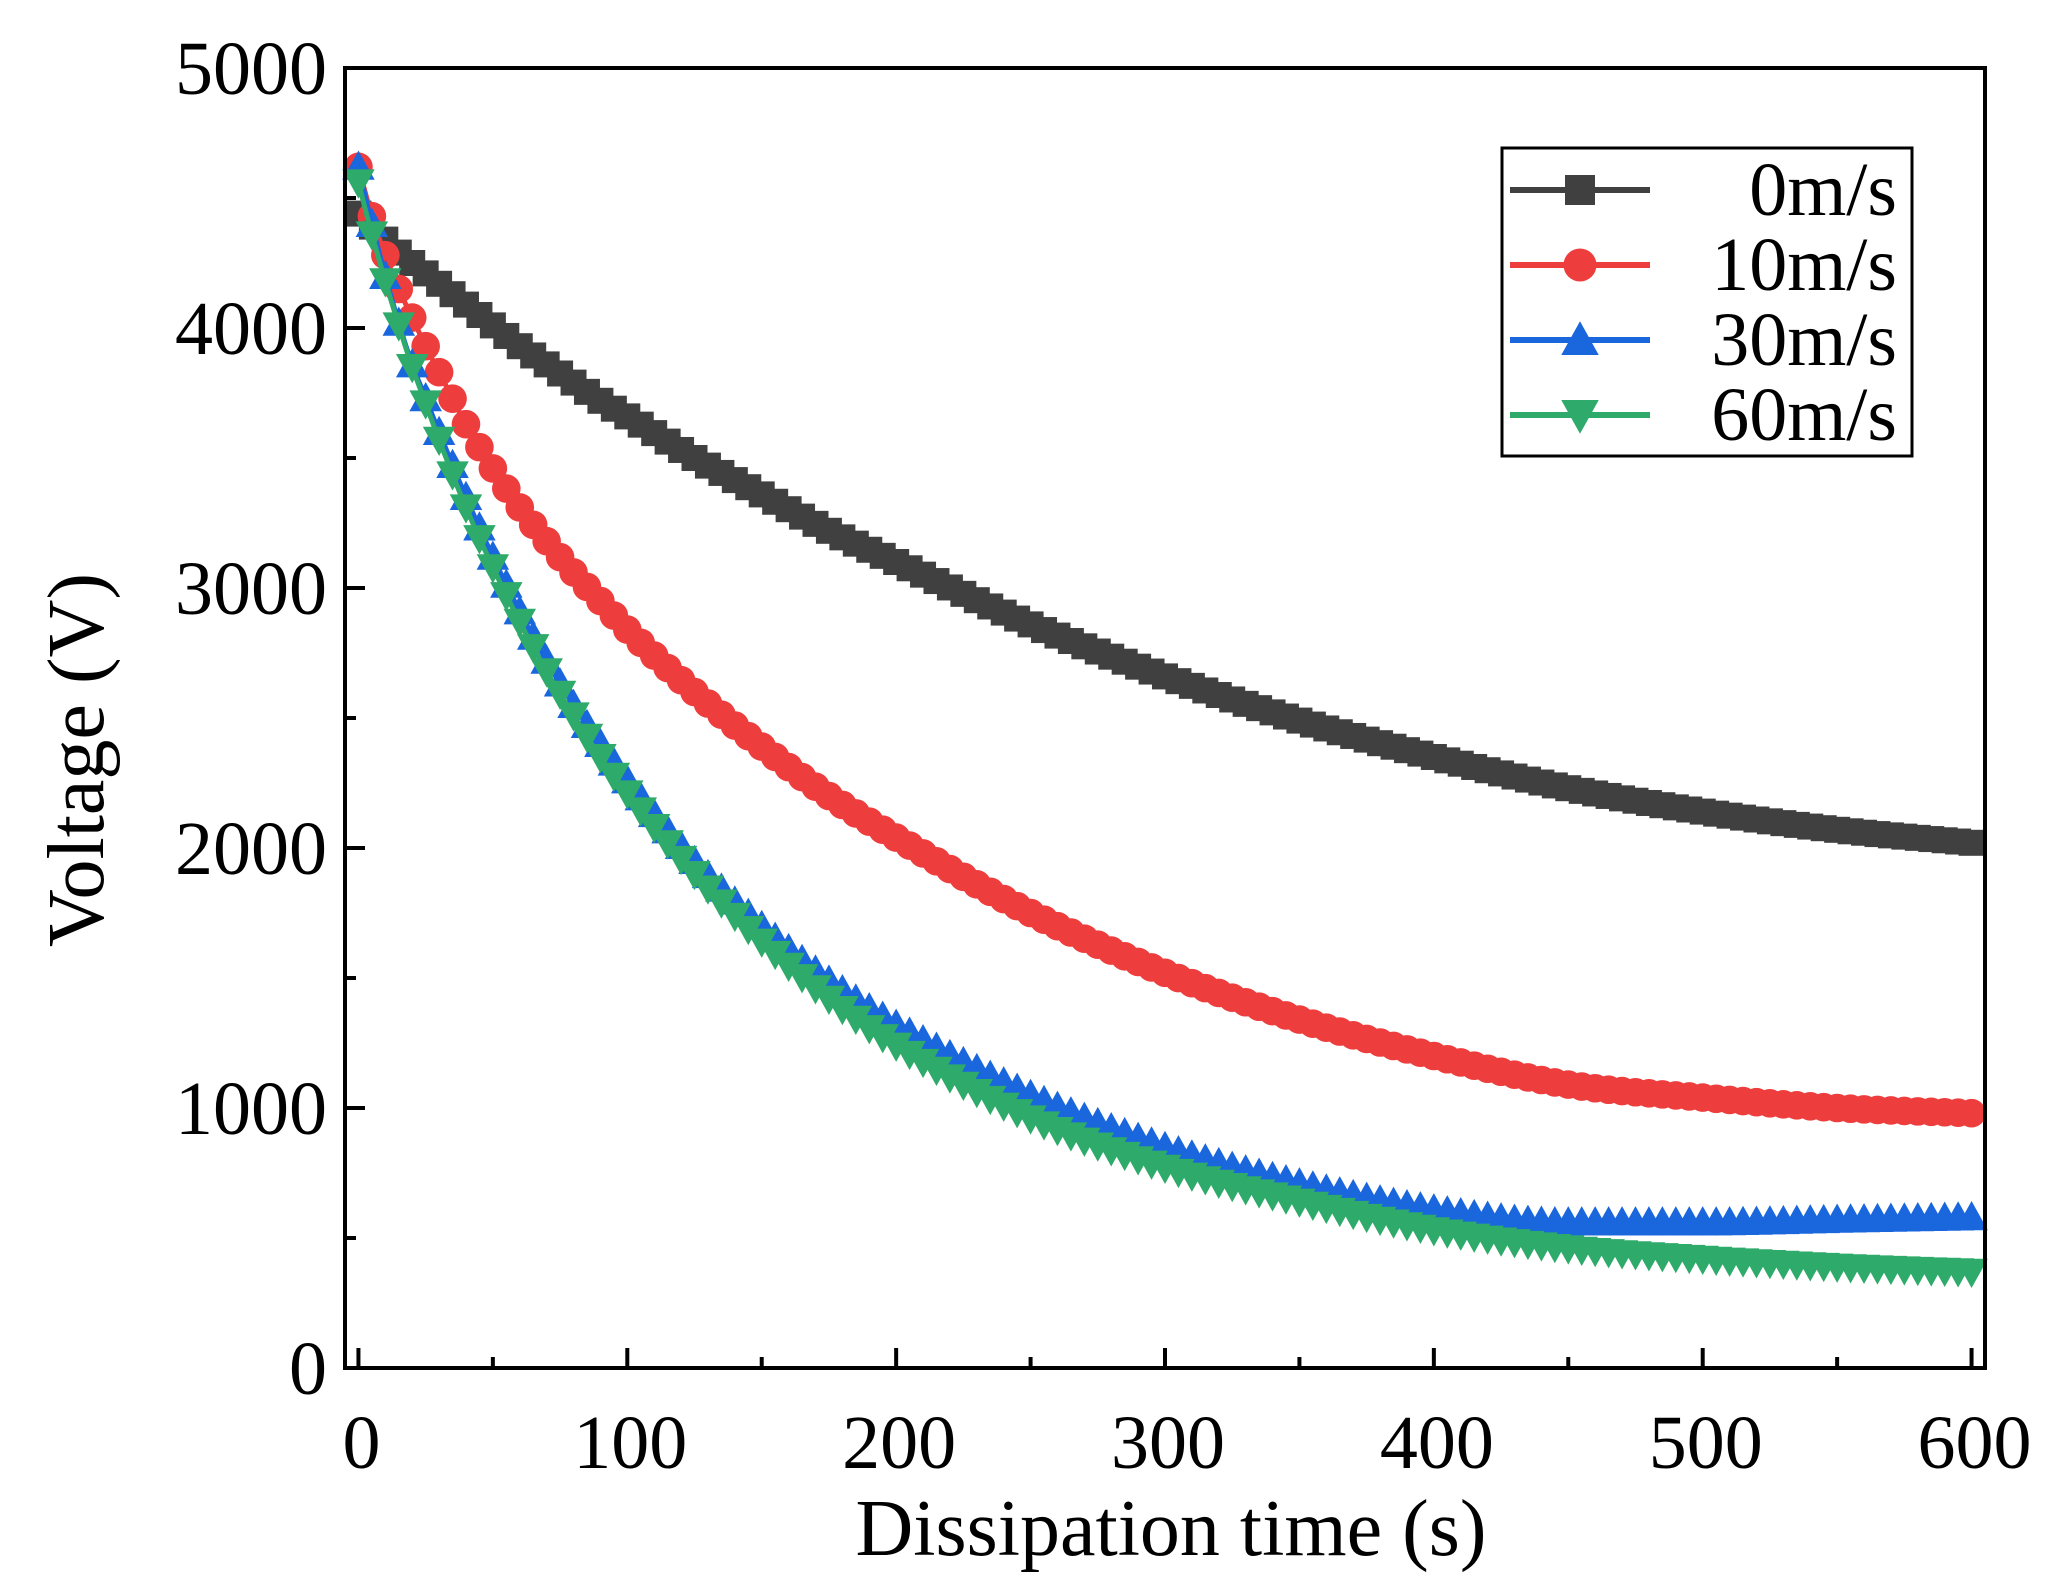 Image resolution: width=2068 pixels, height=1594 pixels. Describe the element at coordinates (308, 1369) in the screenshot. I see `y-tick-label: 0` at that location.